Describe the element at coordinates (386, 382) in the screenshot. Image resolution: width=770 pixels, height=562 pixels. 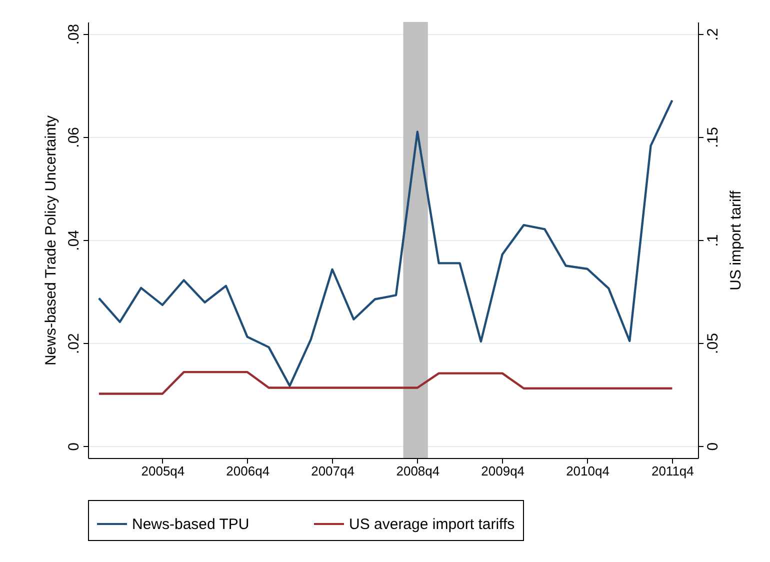
I see `line-series` at that location.